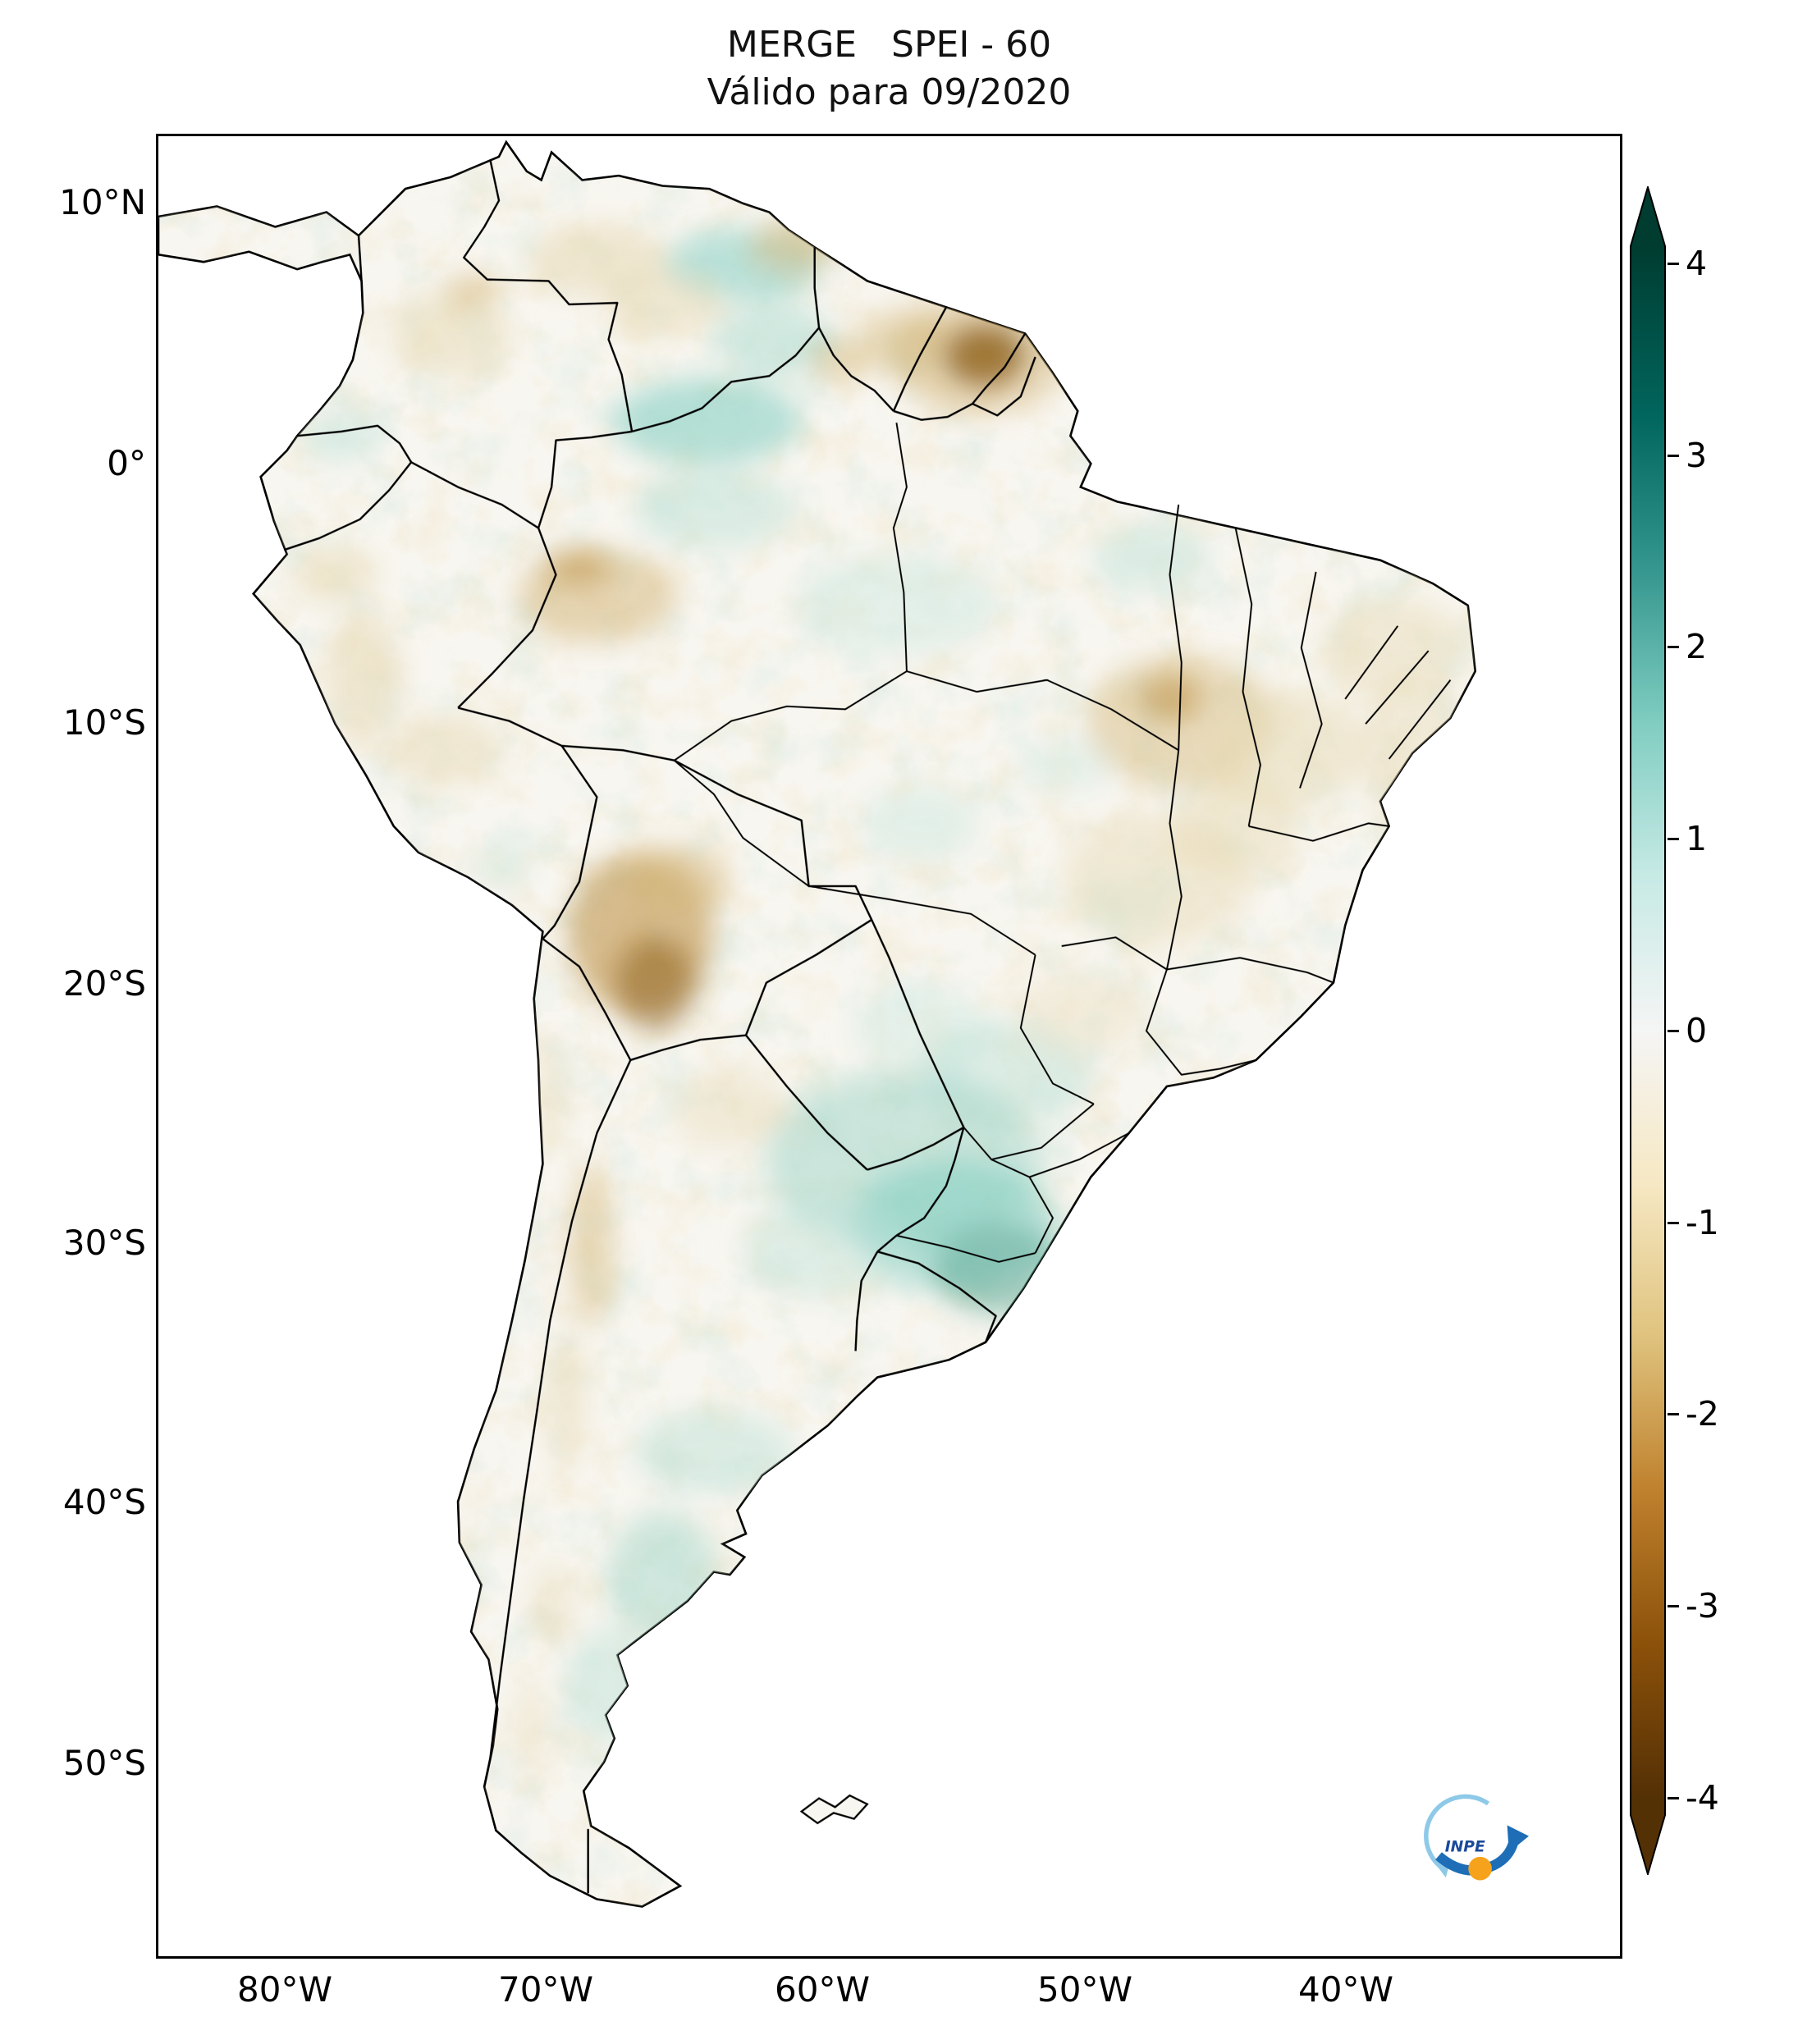 The image size is (1798, 2044). Describe the element at coordinates (889, 92) in the screenshot. I see `chart-subtitle: Válido para 09/2020` at that location.